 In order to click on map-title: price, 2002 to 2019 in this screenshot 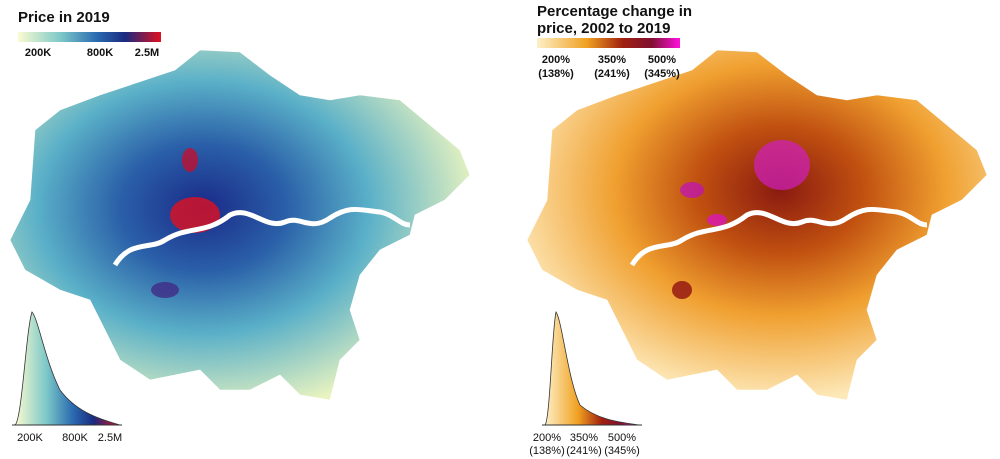, I will do `click(603, 28)`.